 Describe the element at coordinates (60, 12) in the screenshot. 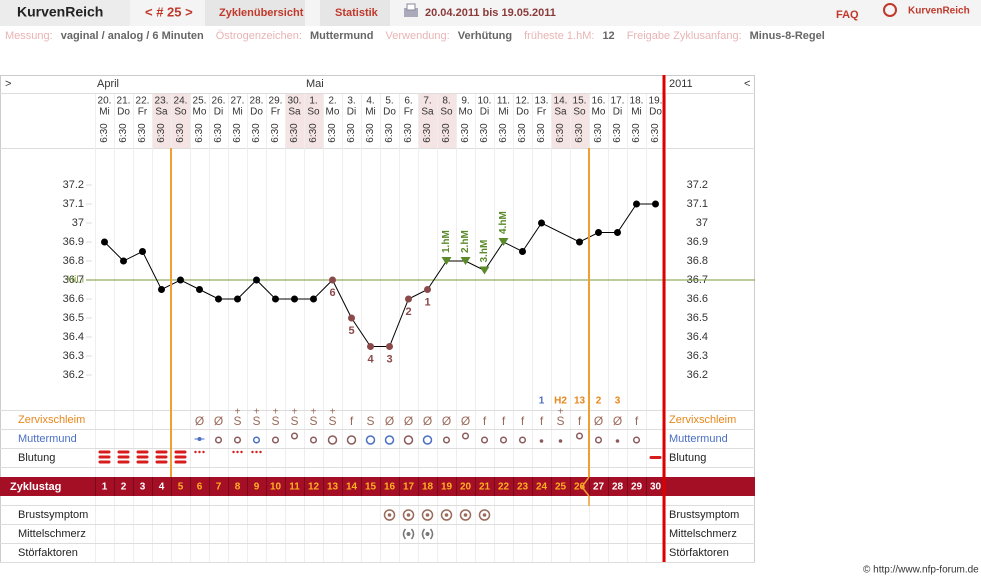

I see `logo: KurvenReich` at that location.